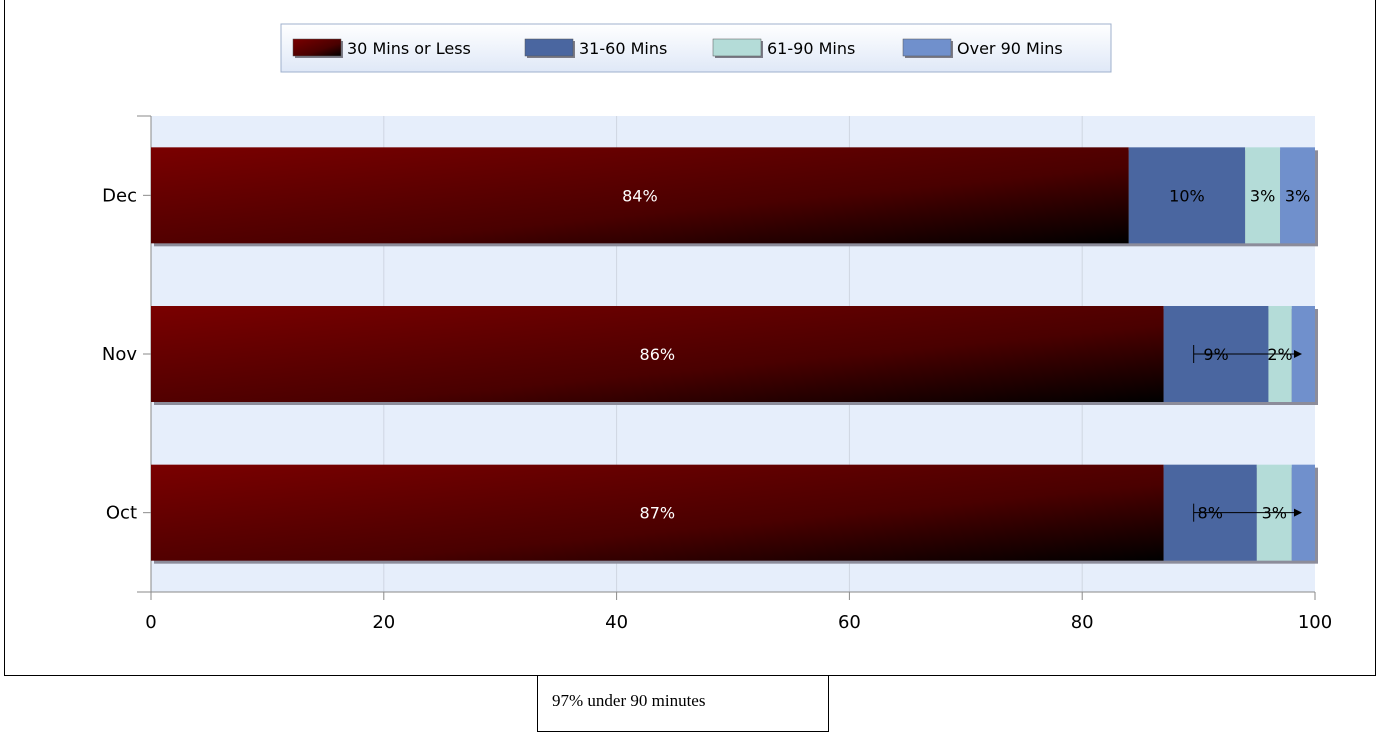  I want to click on summary-note: 97% under 90 minutes, so click(683, 704).